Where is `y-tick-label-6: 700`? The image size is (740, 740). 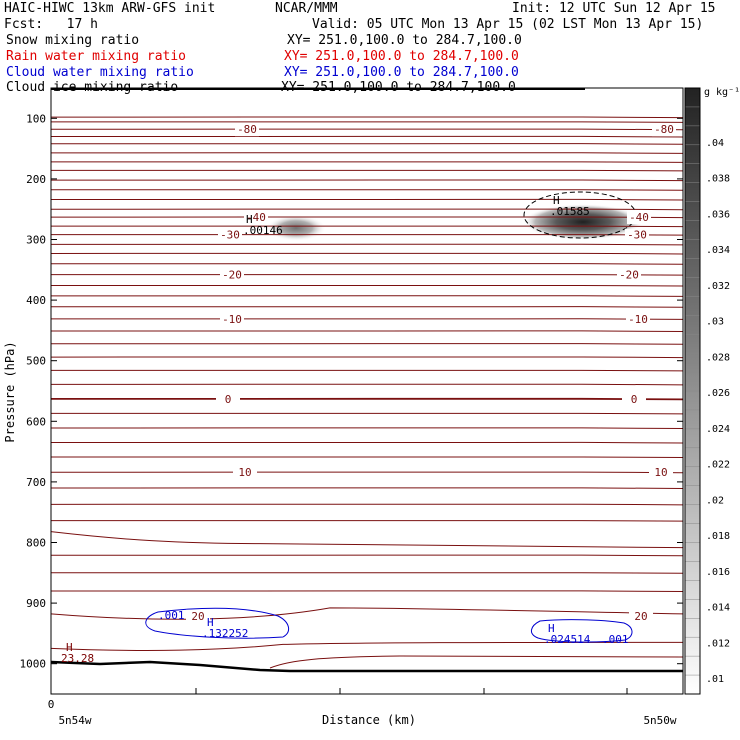
y-tick-label-6: 700 is located at coordinates (36, 482).